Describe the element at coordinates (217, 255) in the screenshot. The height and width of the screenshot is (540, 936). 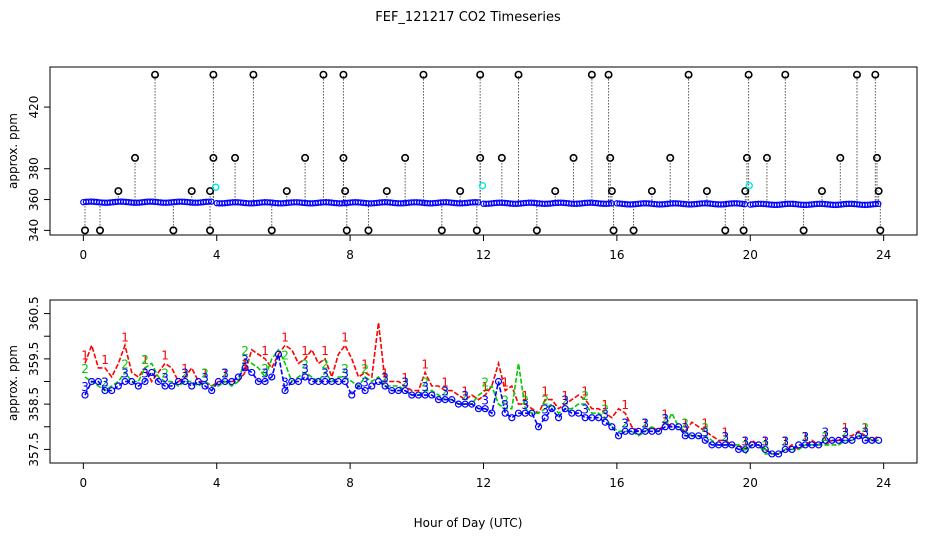
I see `top-x-tick-label-1: 4` at that location.